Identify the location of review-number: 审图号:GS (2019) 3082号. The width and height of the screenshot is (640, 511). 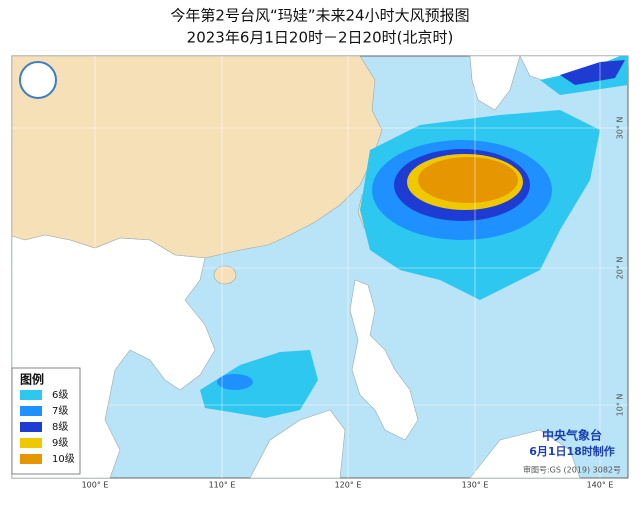
(572, 470).